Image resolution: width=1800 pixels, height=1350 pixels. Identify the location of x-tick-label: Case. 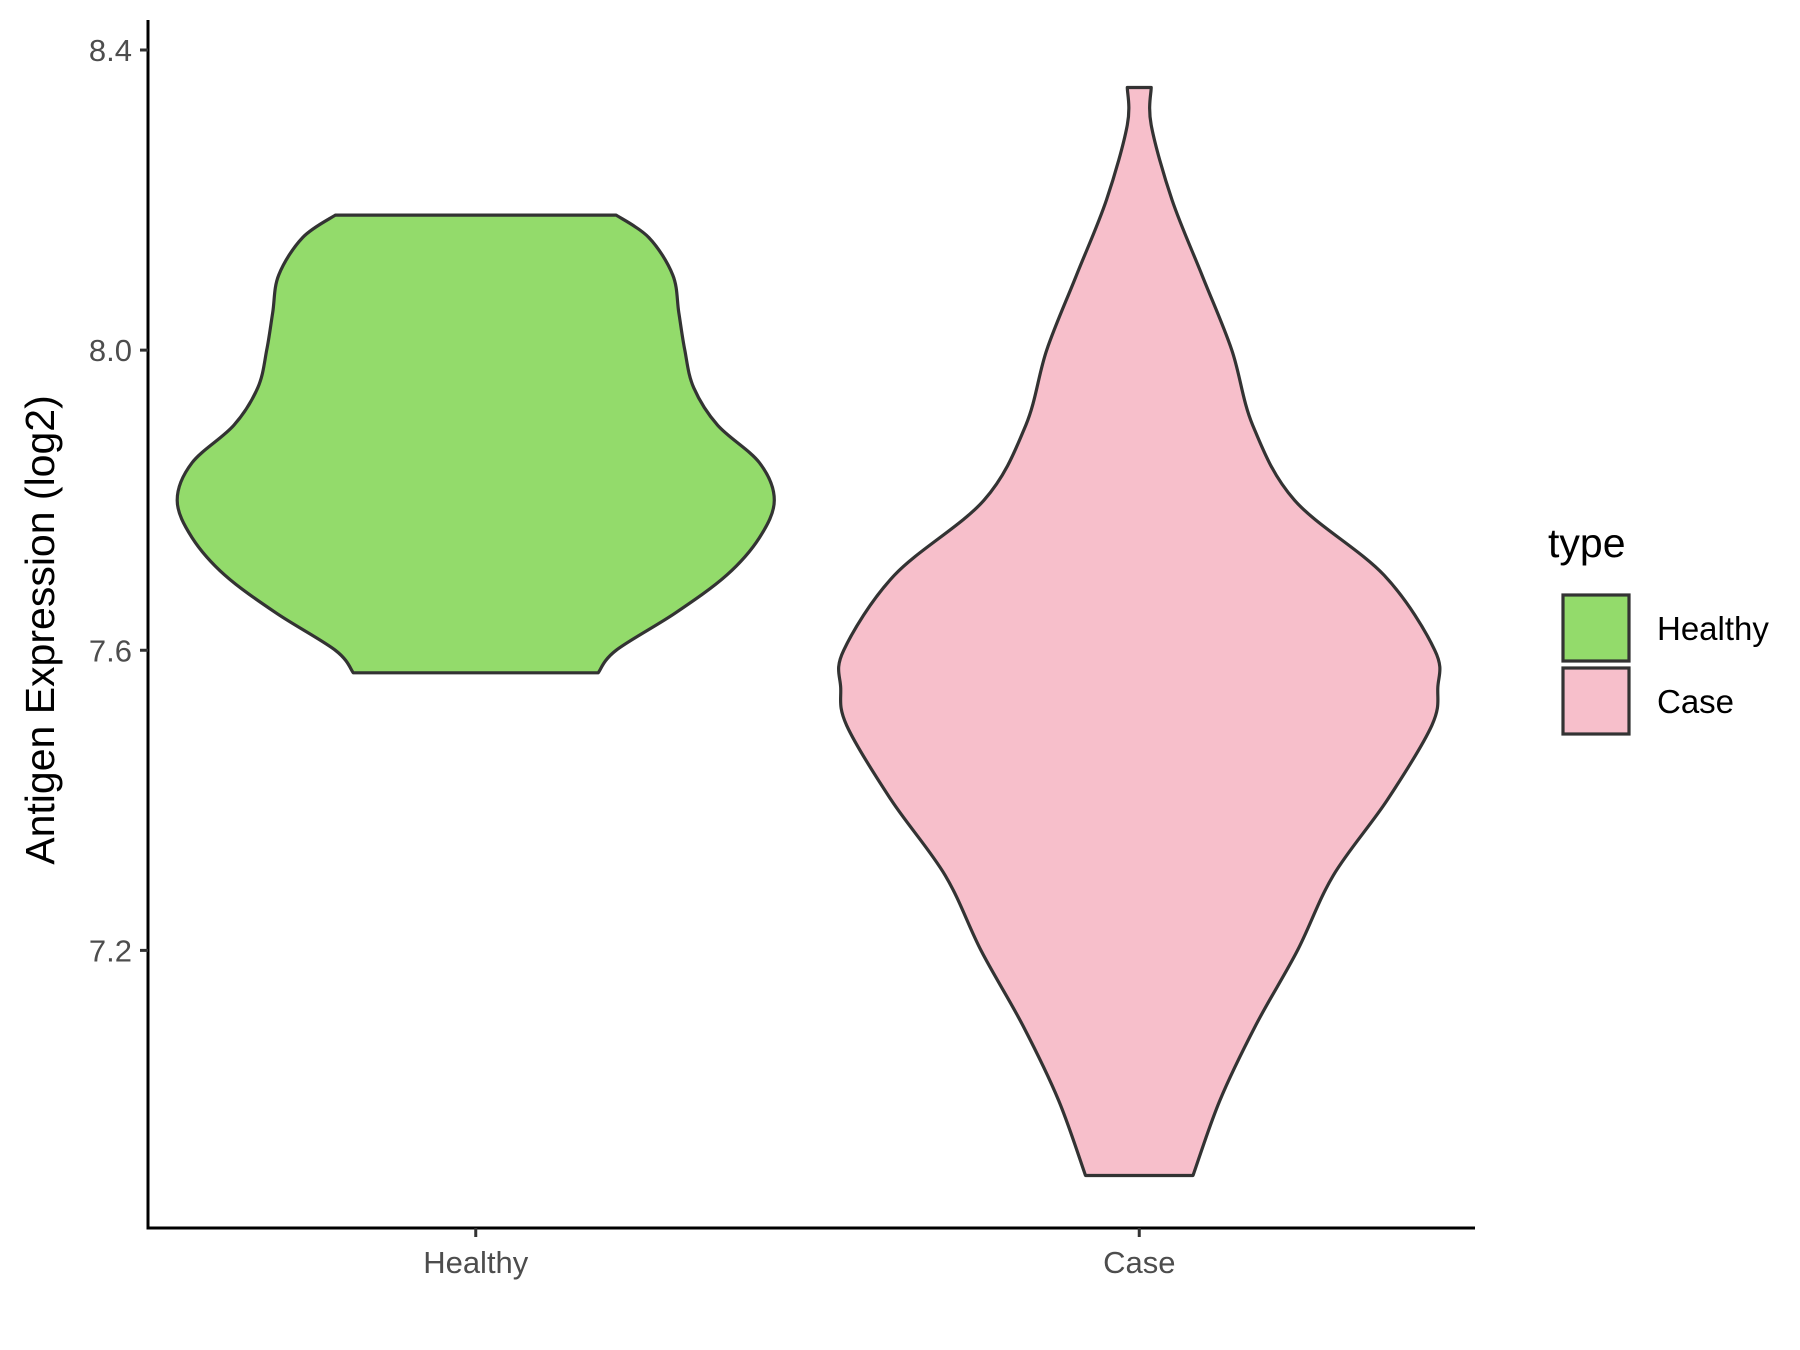
(1139, 1262).